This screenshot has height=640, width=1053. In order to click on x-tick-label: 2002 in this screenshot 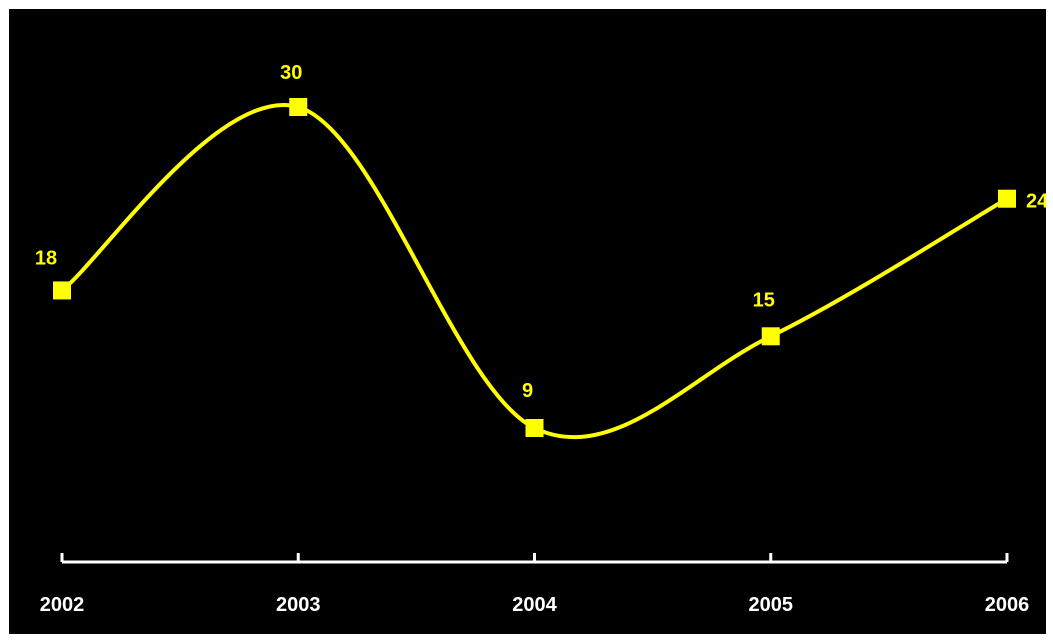, I will do `click(62, 605)`.